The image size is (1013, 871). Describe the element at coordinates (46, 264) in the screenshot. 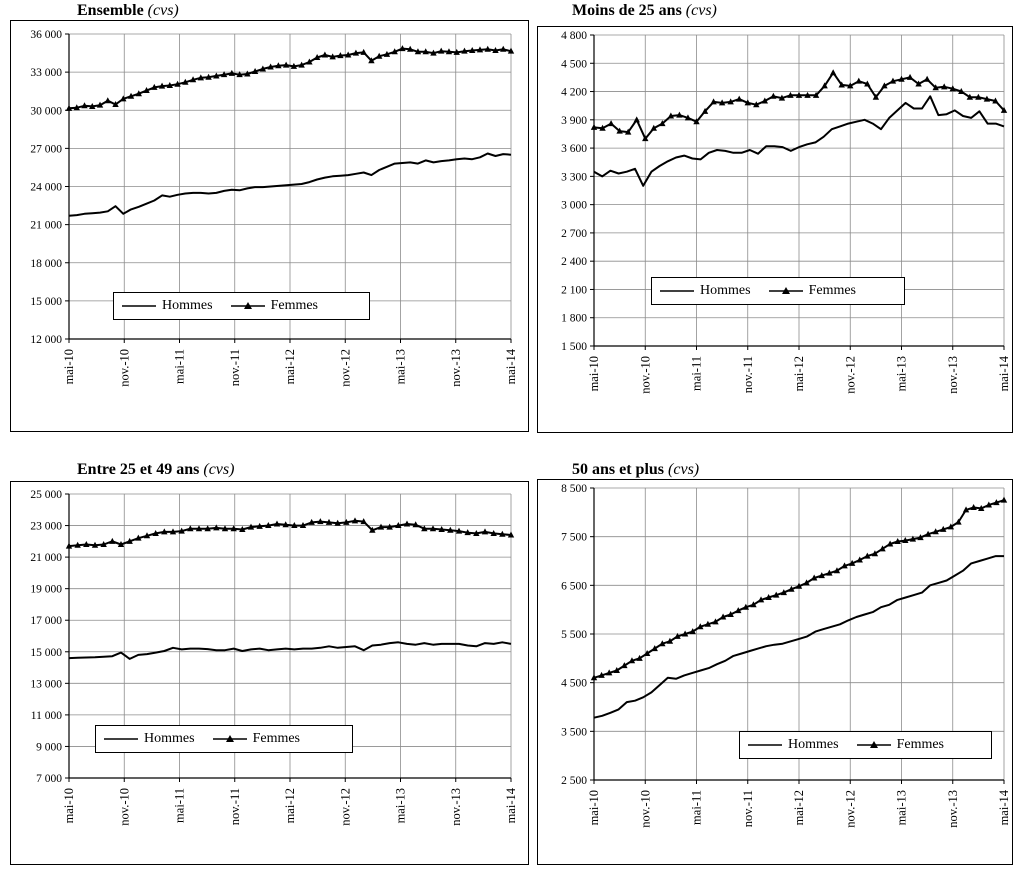

I see `y-tick-label: 18 000` at that location.